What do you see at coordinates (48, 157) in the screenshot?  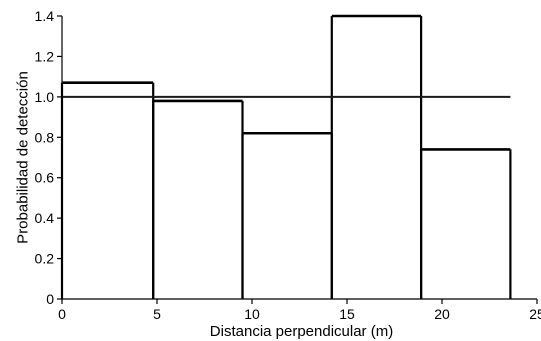 I see `y-axis-ticks: 0 0.2 0.4 0.6 0.8 1.0 1.2 1.4` at bounding box center [48, 157].